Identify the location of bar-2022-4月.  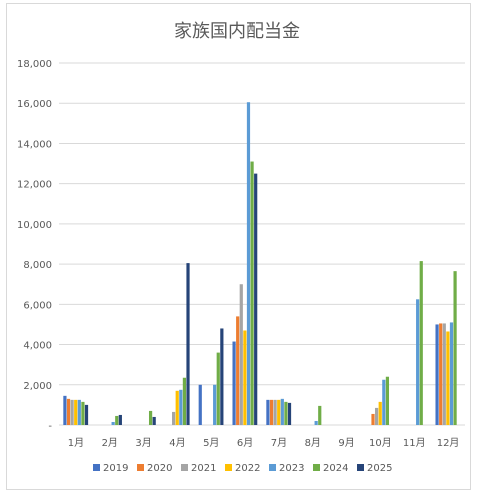
(177, 407).